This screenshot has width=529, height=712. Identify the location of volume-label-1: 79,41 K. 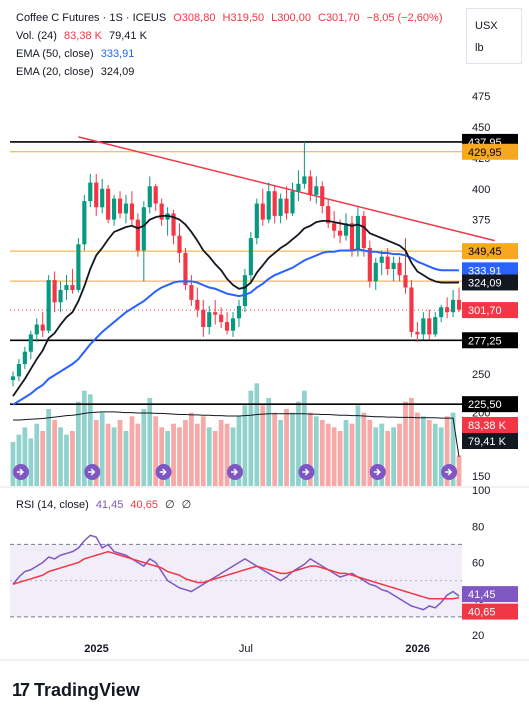
(487, 442).